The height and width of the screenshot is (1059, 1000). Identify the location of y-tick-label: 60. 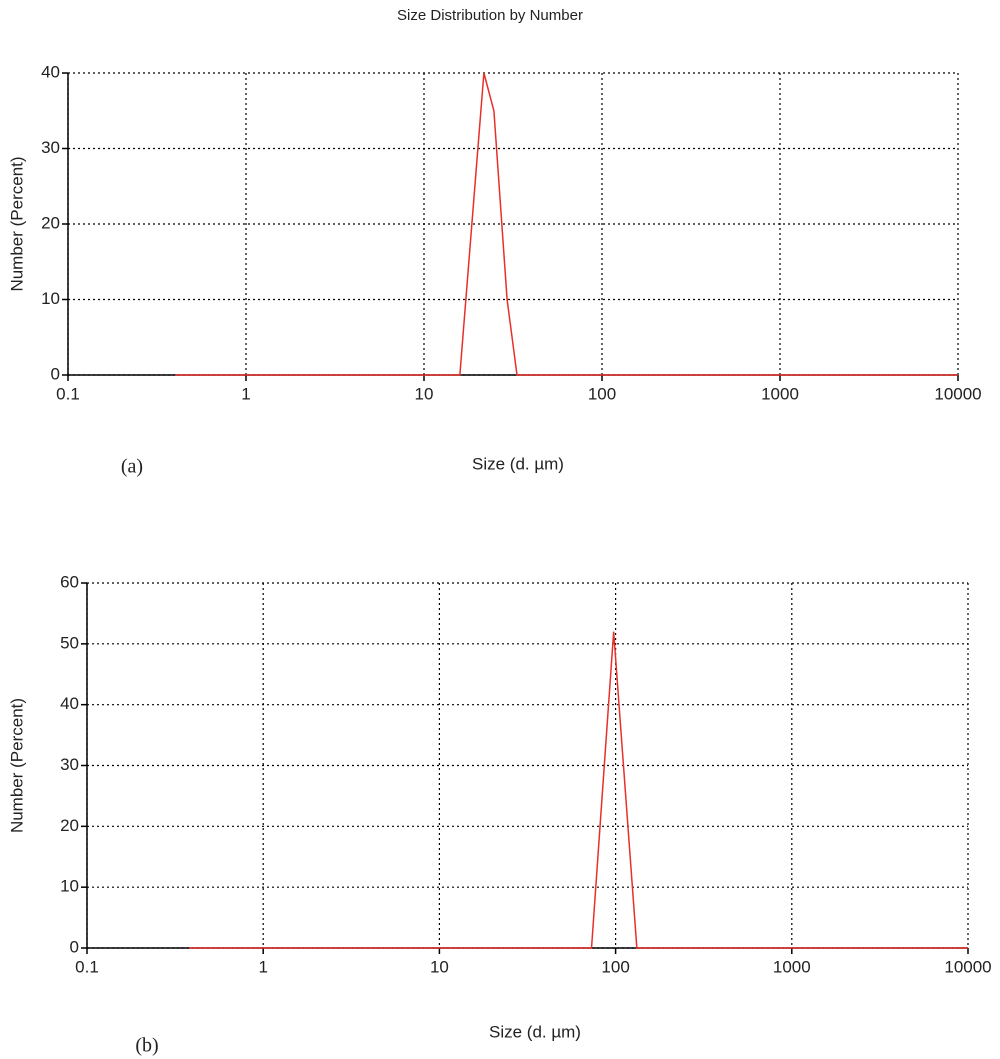
(69, 581).